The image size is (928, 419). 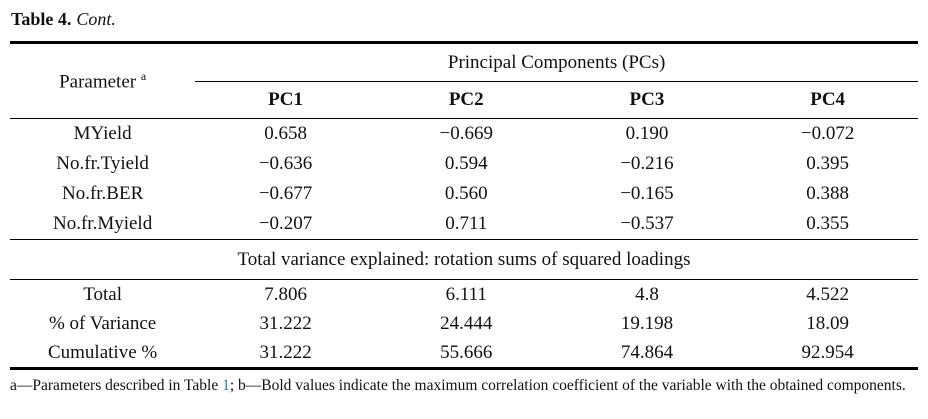 I want to click on variance-row: Cumulative % 31.222 55.666 74.864 92.954, so click(x=464, y=353).